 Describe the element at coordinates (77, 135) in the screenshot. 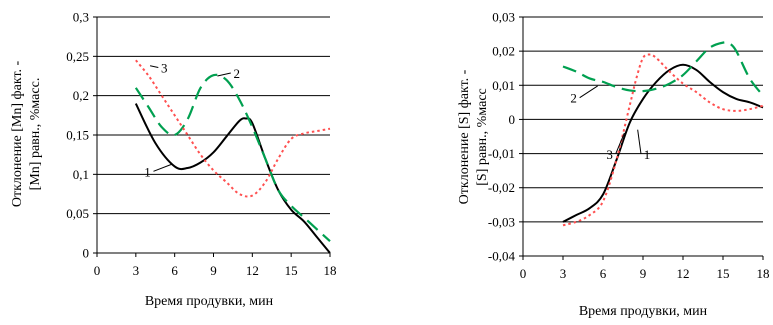

I see `chart-mn-y-tick-label: 0,15` at that location.